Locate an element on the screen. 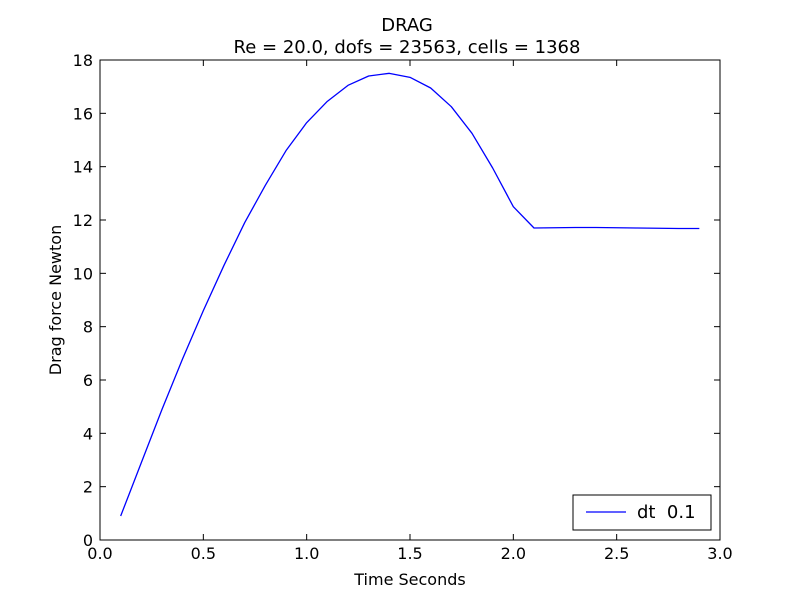  chart-subtitle: Re = 20.0, dofs = 23563, cells = 1368 is located at coordinates (407, 47).